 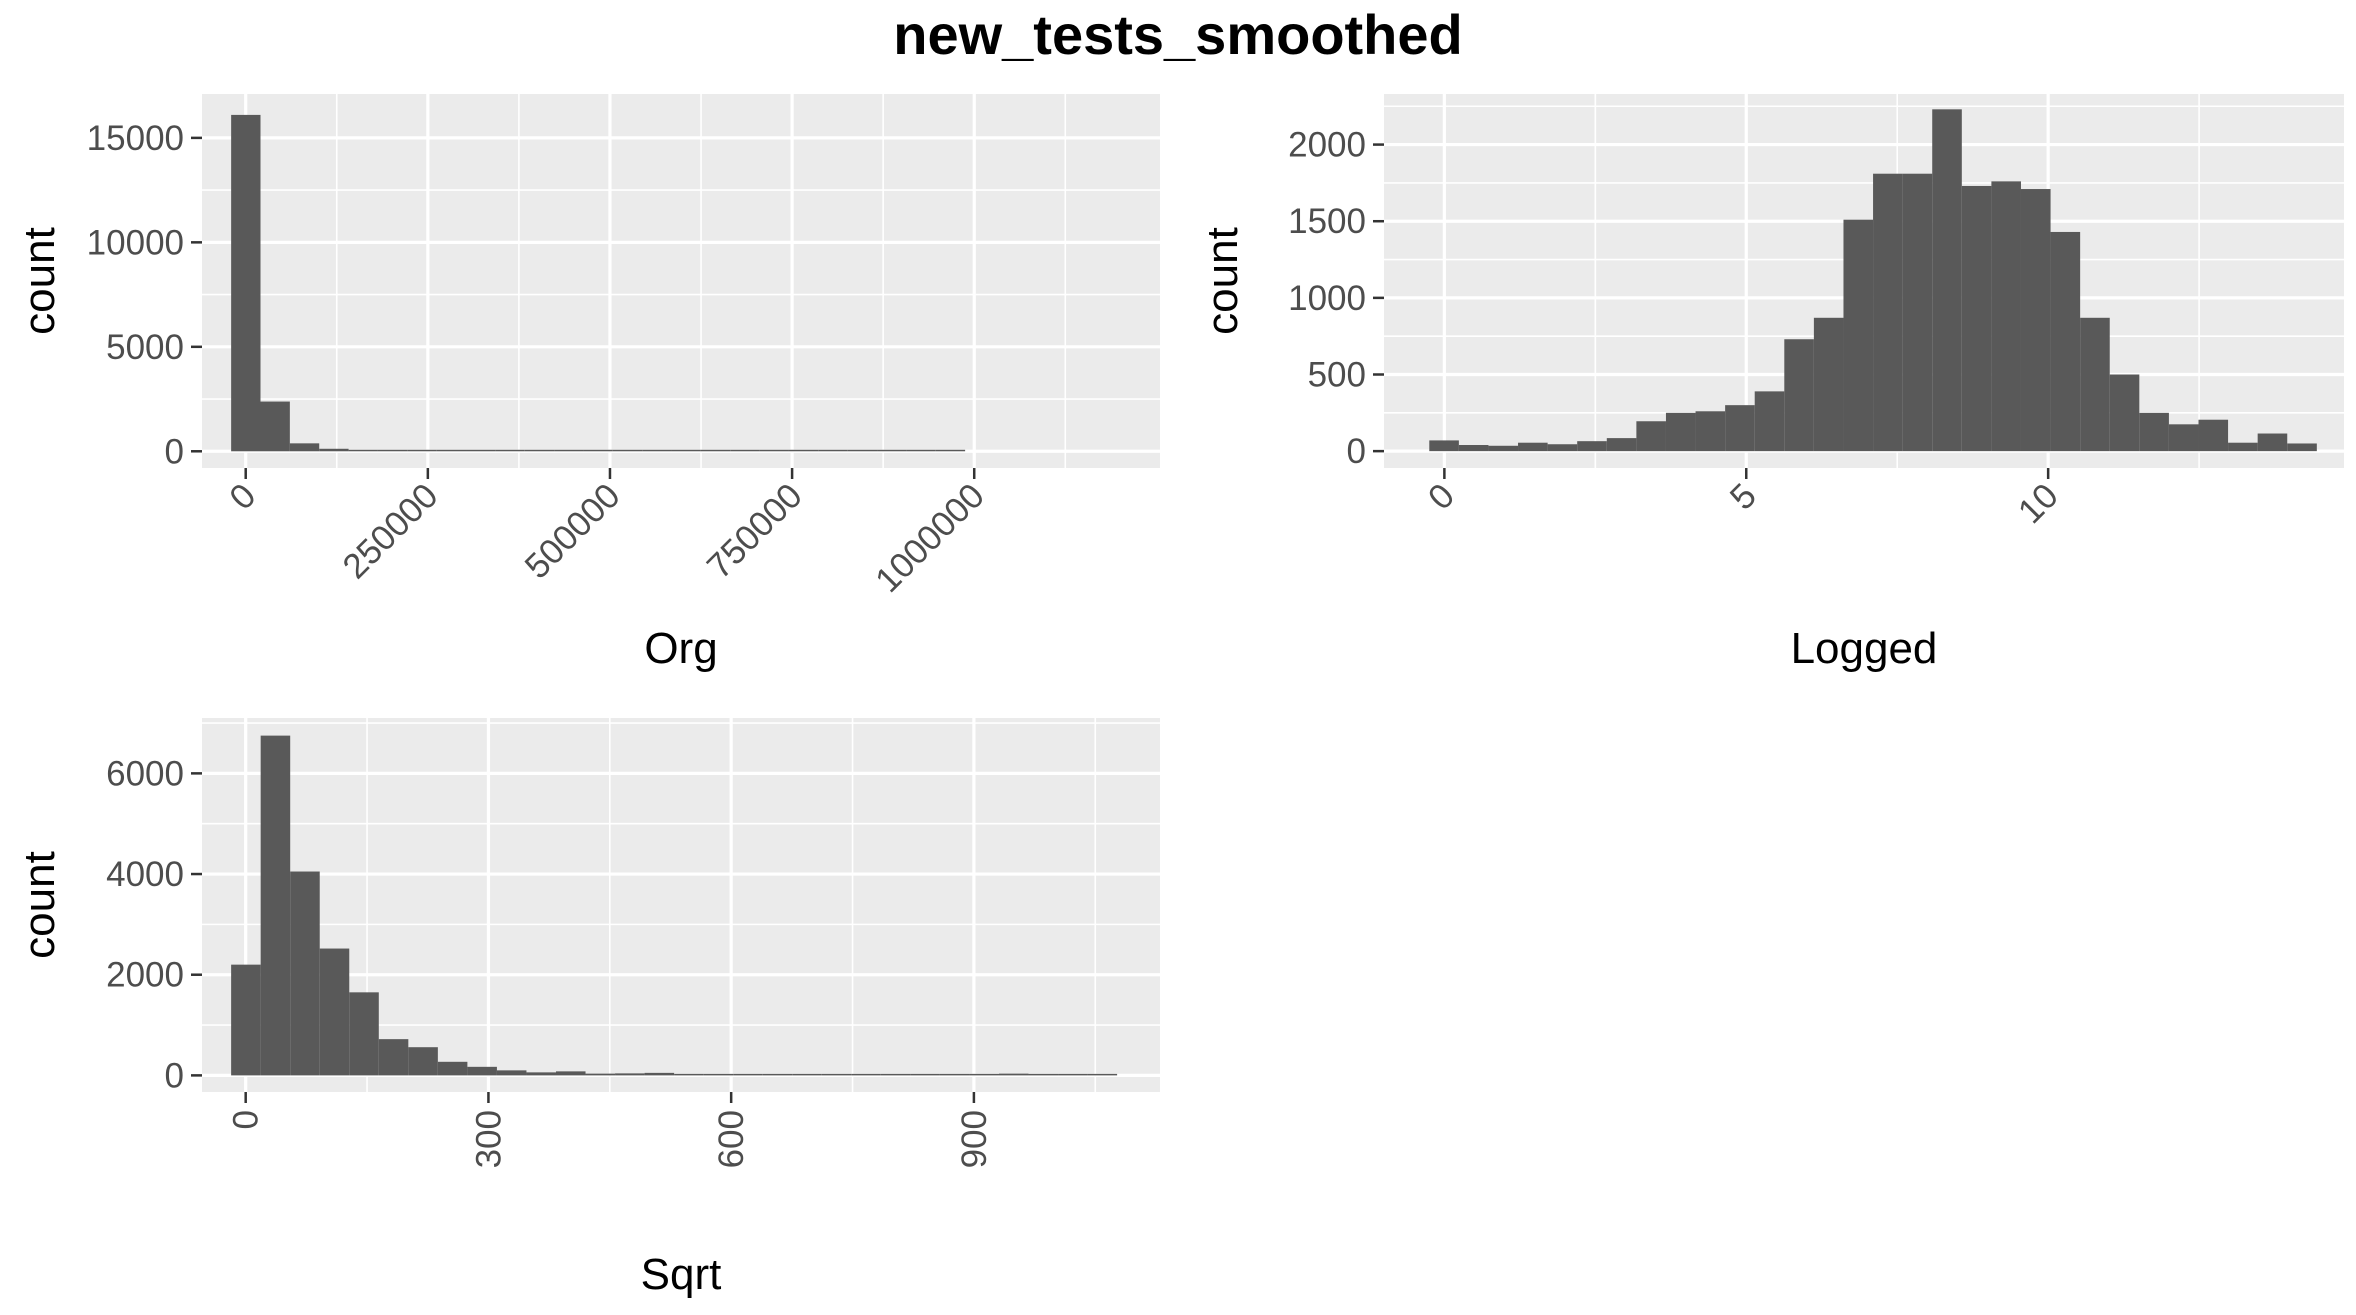 What do you see at coordinates (681, 281) in the screenshot?
I see `panel-background` at bounding box center [681, 281].